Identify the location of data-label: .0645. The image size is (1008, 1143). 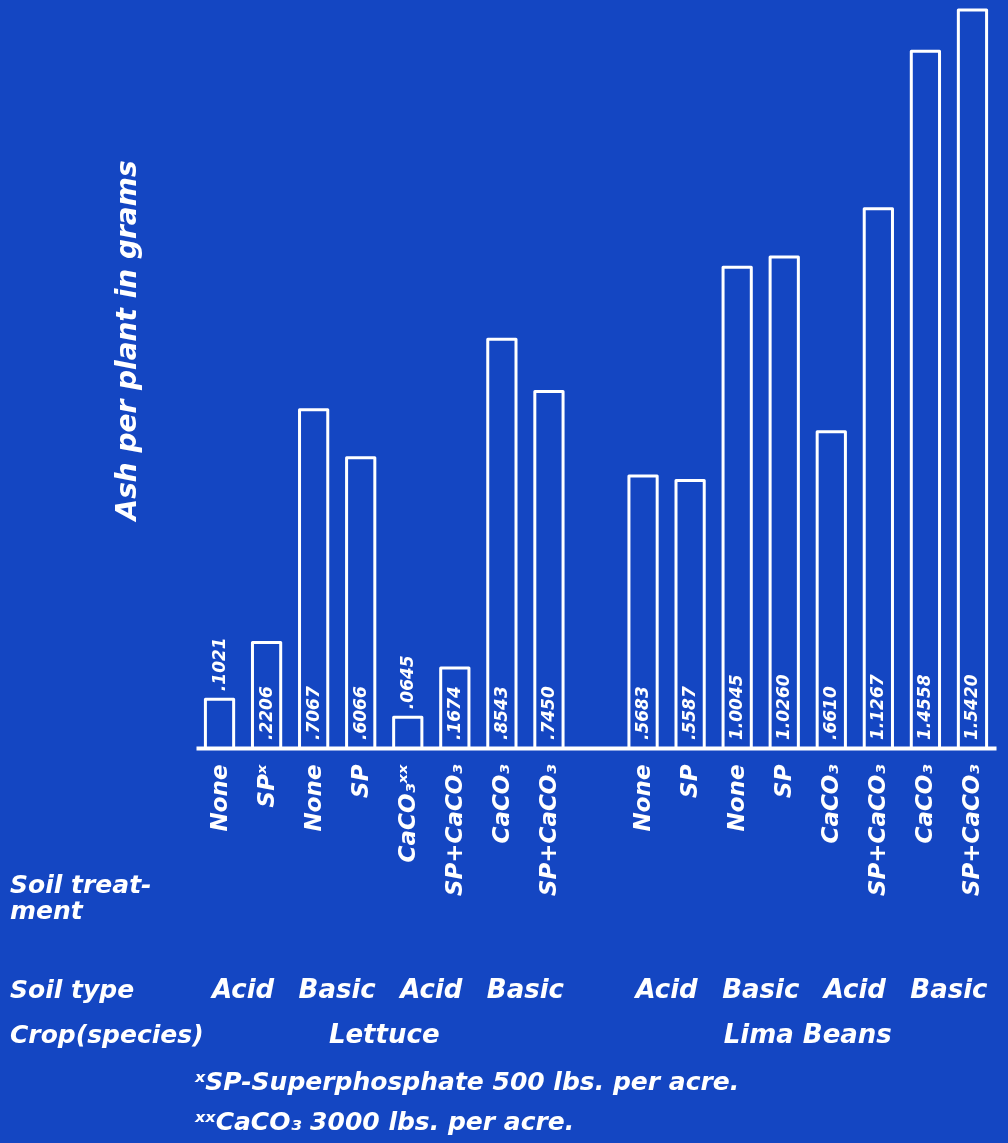
(406, 682).